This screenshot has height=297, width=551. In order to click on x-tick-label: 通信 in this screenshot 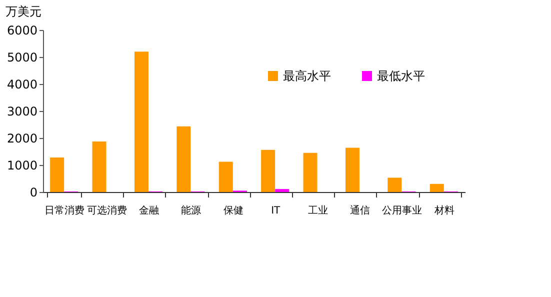, I will do `click(360, 210)`.